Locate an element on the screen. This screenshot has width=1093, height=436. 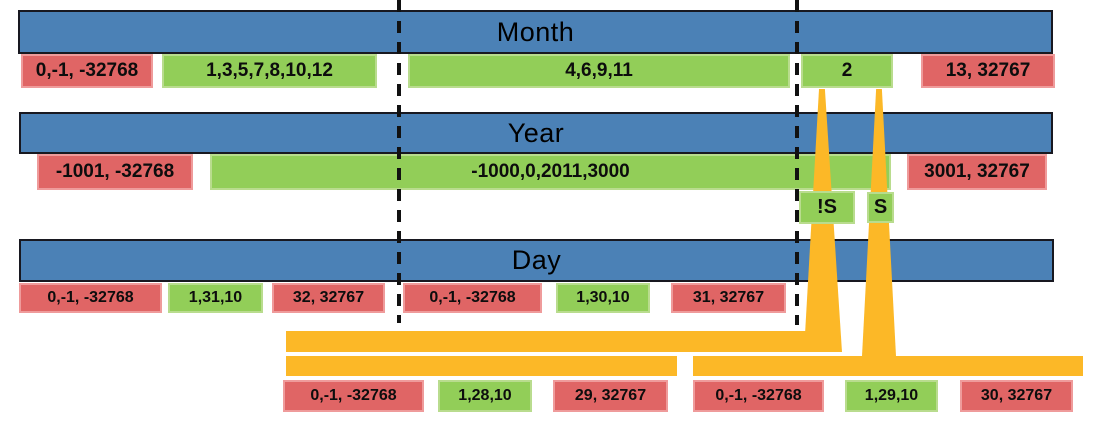
year-partition-invalid-high: 3001, 32767 is located at coordinates (977, 172).